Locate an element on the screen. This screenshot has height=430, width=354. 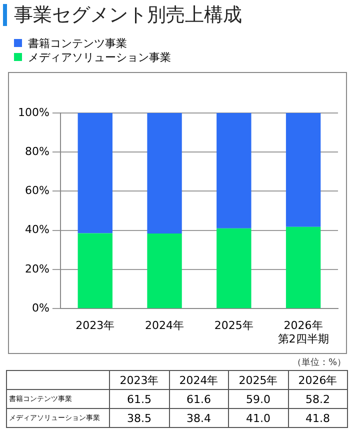
chart-title: 事業セグメント別売上構成 is located at coordinates (128, 15).